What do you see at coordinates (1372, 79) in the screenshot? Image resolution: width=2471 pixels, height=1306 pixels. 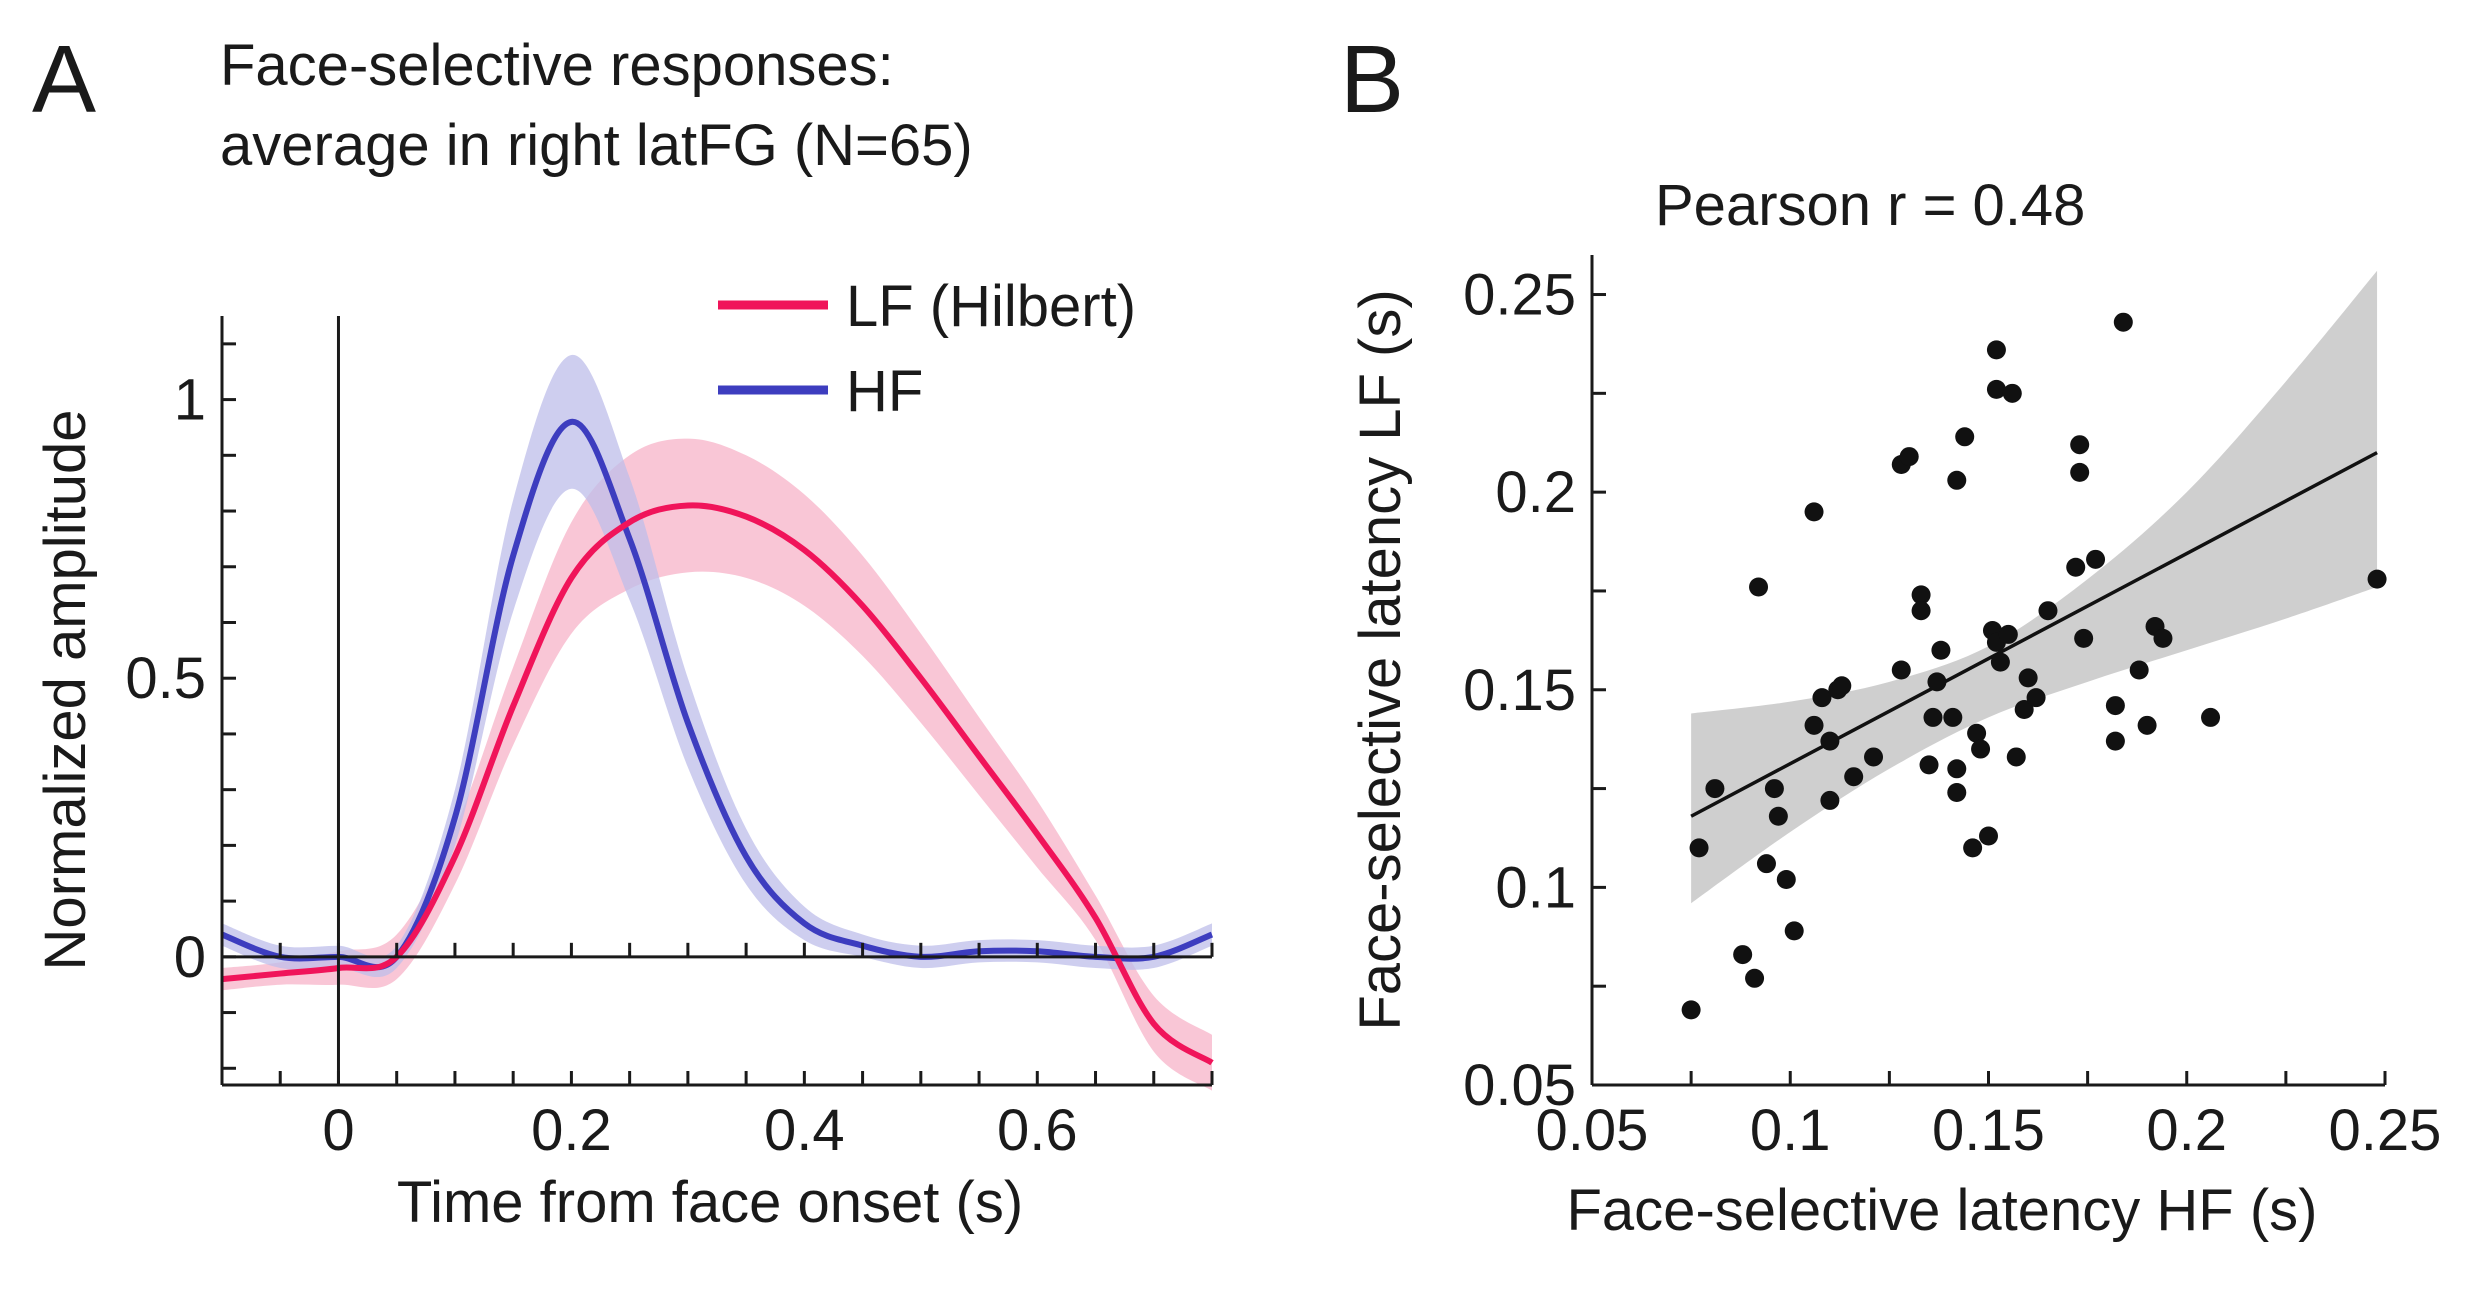 I see `panel-b-letter: B` at bounding box center [1372, 79].